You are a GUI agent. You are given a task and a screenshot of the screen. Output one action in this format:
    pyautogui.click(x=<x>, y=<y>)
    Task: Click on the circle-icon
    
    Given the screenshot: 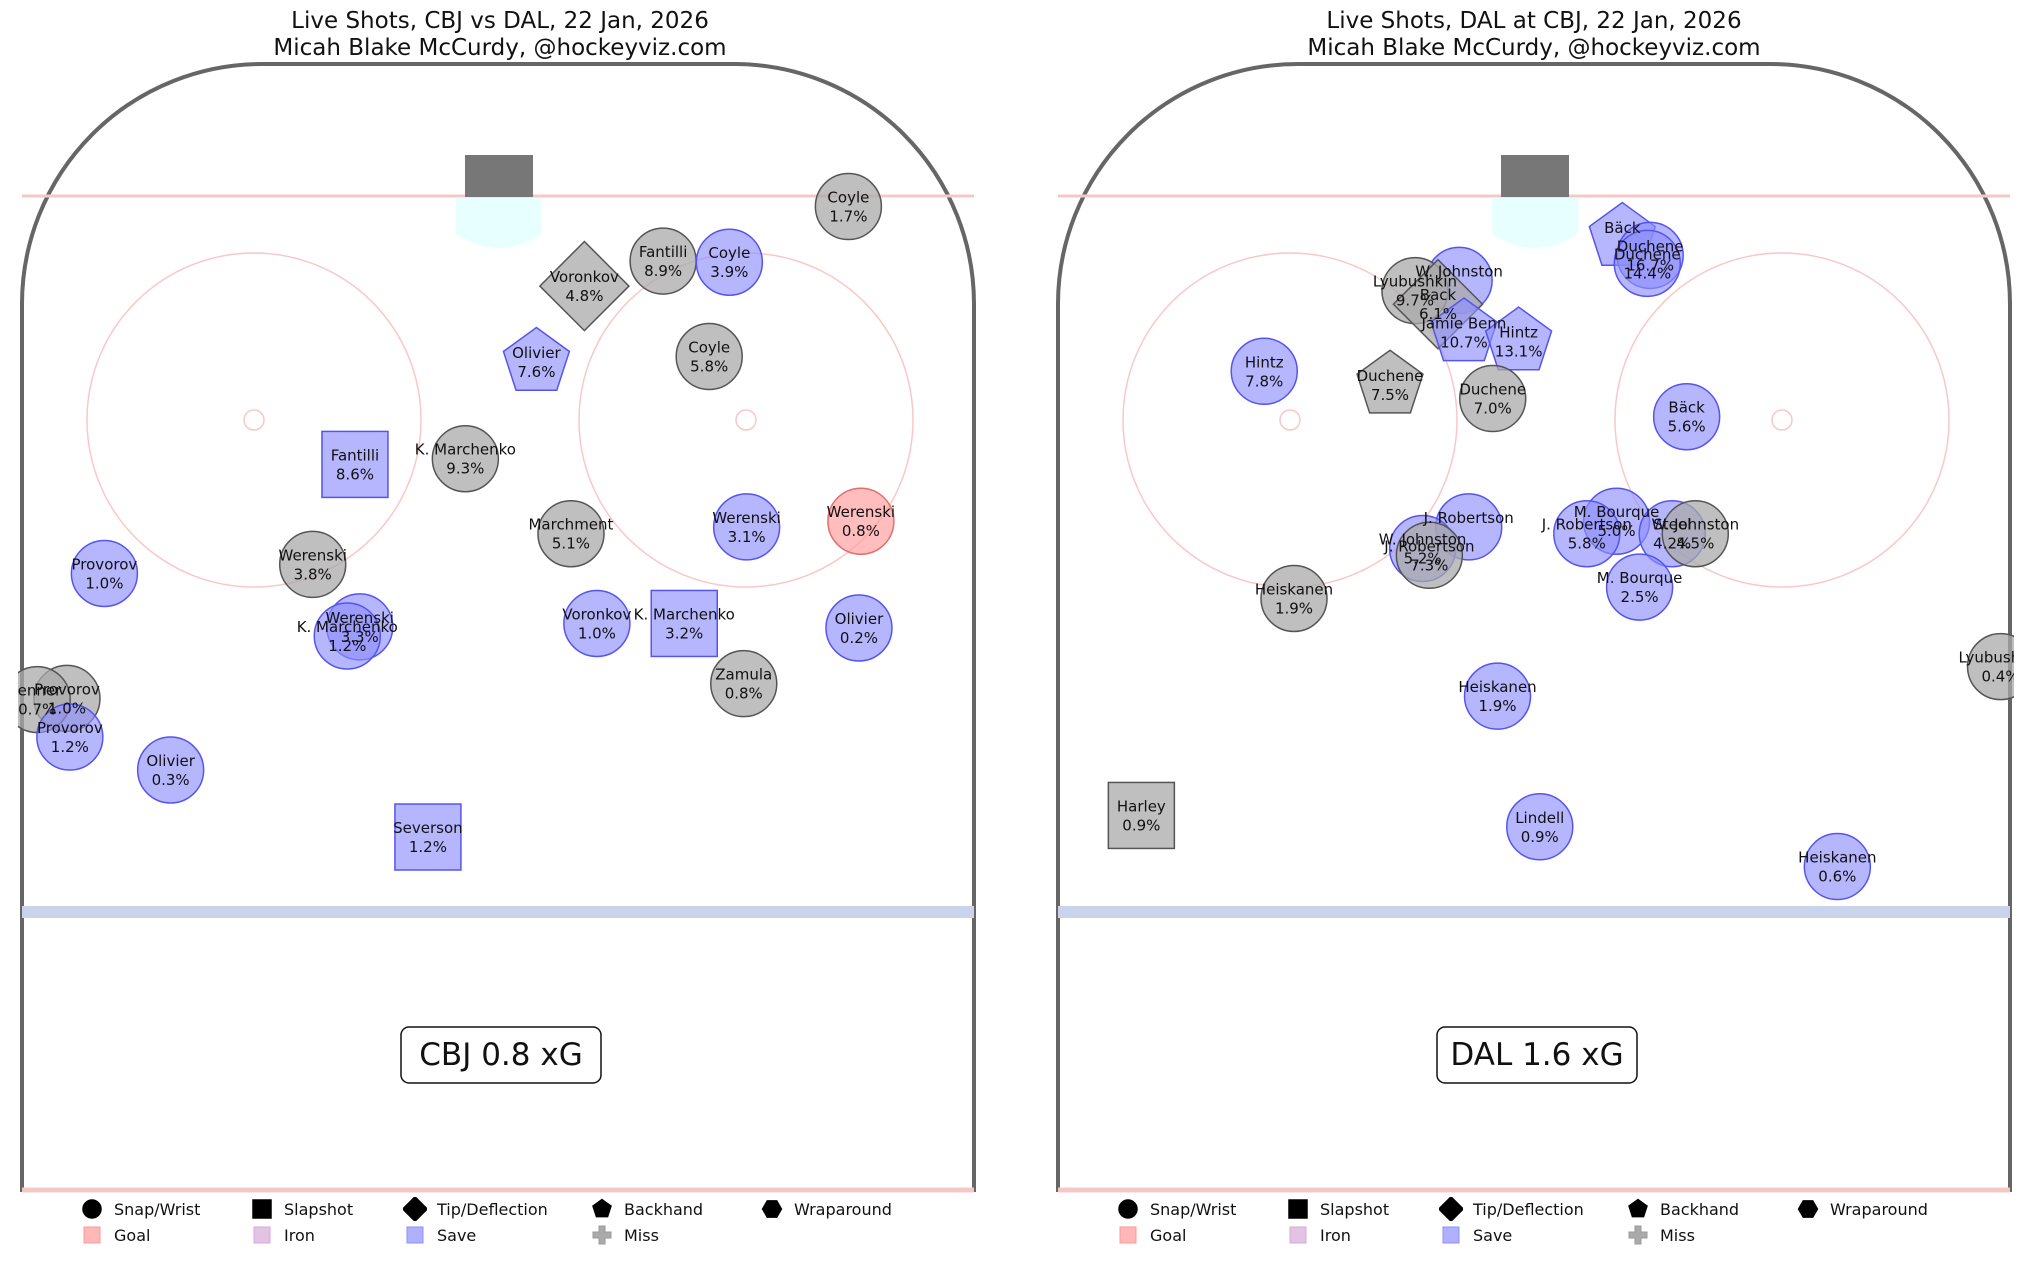 What is the action you would take?
    pyautogui.click(x=1128, y=1209)
    